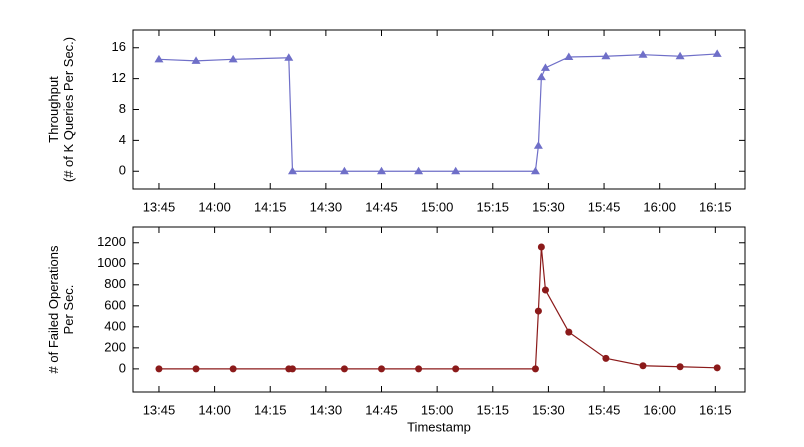  I want to click on y-axis-label: (# of K Queries Per Sec.), so click(68, 109).